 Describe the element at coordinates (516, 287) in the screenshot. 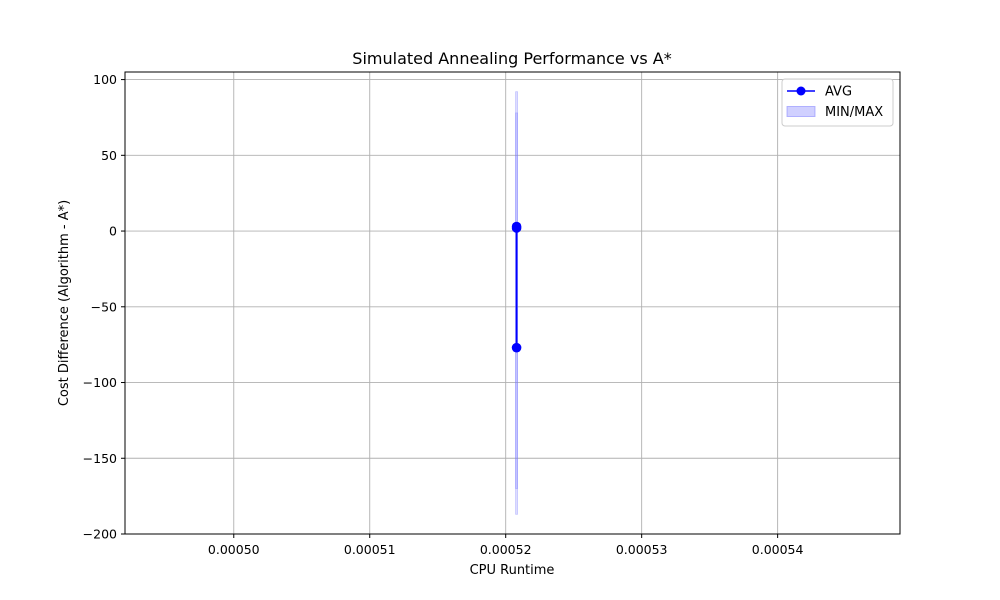

I see `avg-series` at that location.